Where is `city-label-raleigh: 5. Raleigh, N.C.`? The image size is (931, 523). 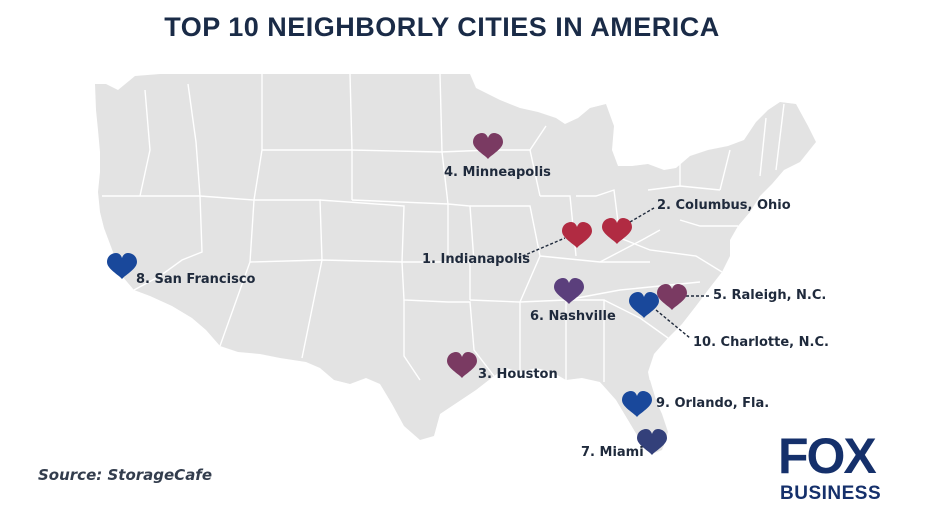 city-label-raleigh: 5. Raleigh, N.C. is located at coordinates (770, 295).